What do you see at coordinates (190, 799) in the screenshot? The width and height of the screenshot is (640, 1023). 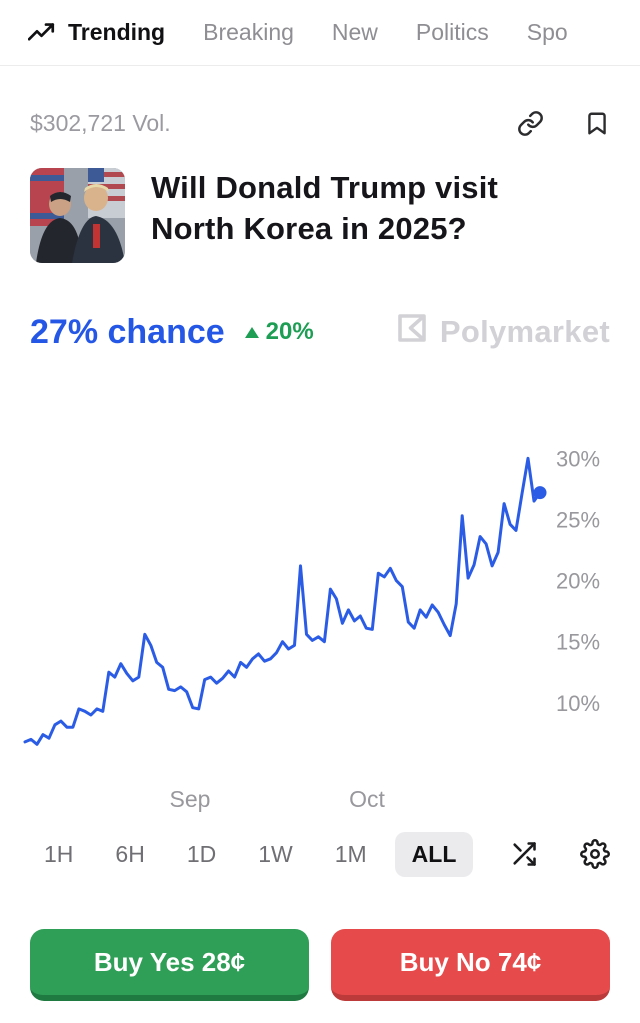 I see `svg-text: Sep` at bounding box center [190, 799].